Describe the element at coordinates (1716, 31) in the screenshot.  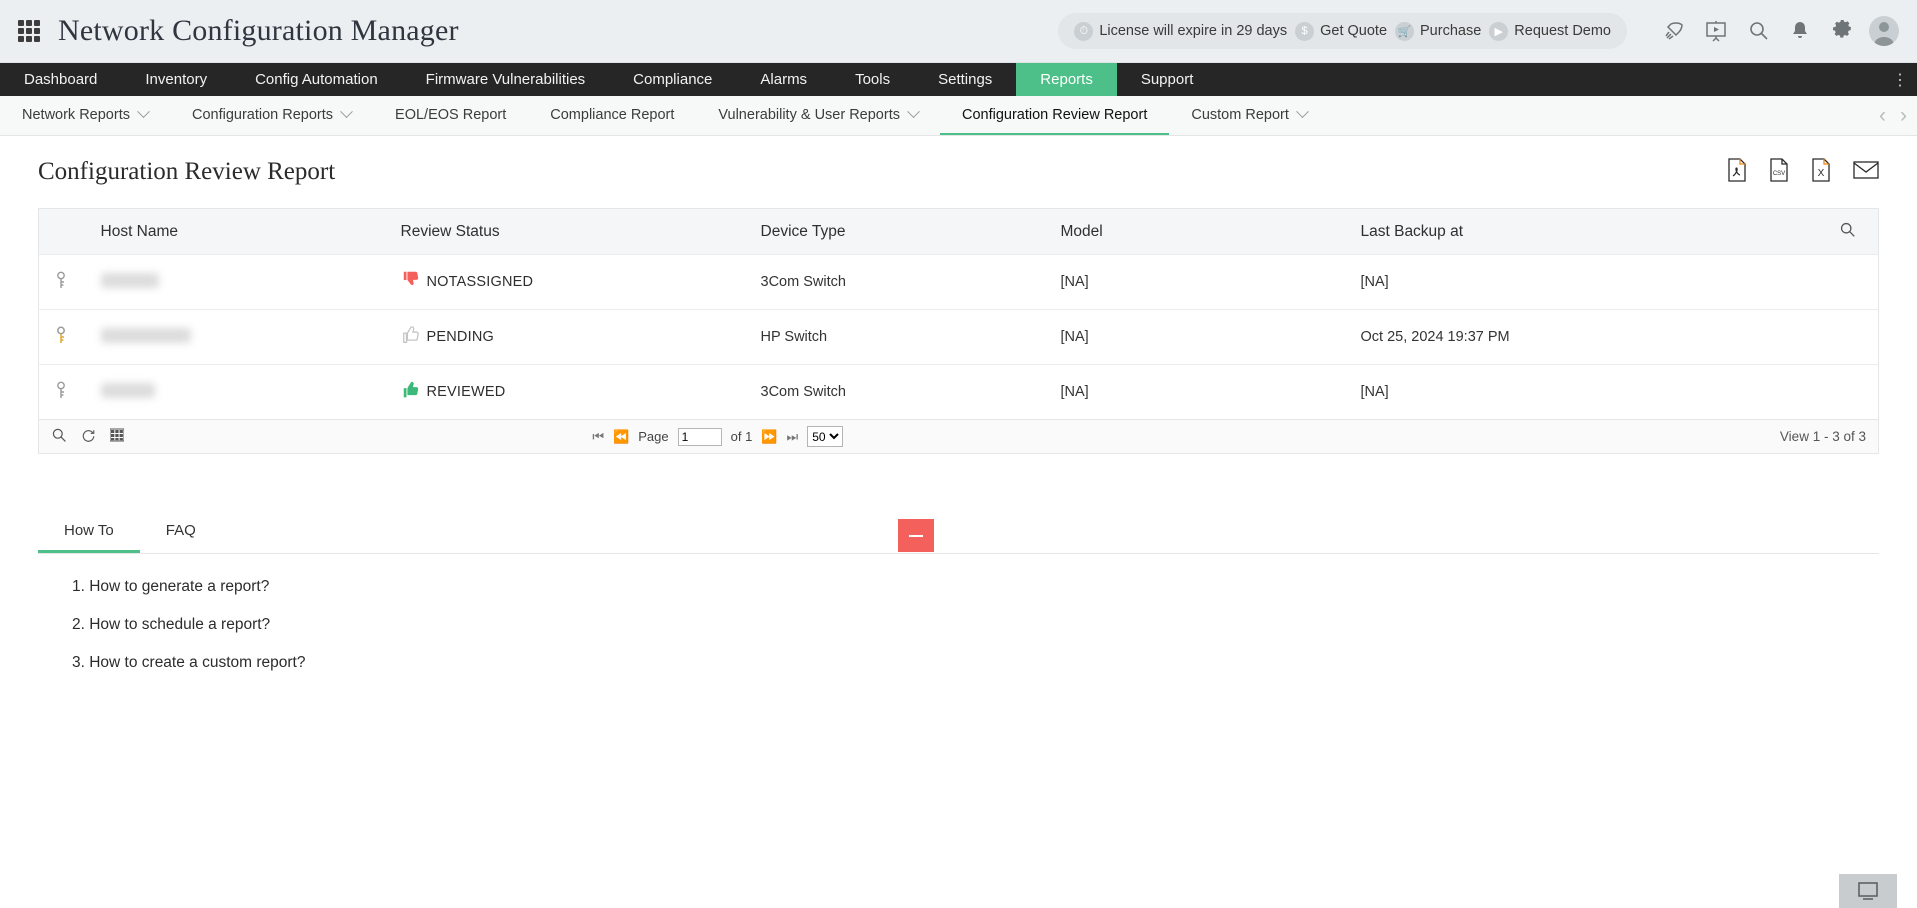
I see `presentation-icon` at that location.